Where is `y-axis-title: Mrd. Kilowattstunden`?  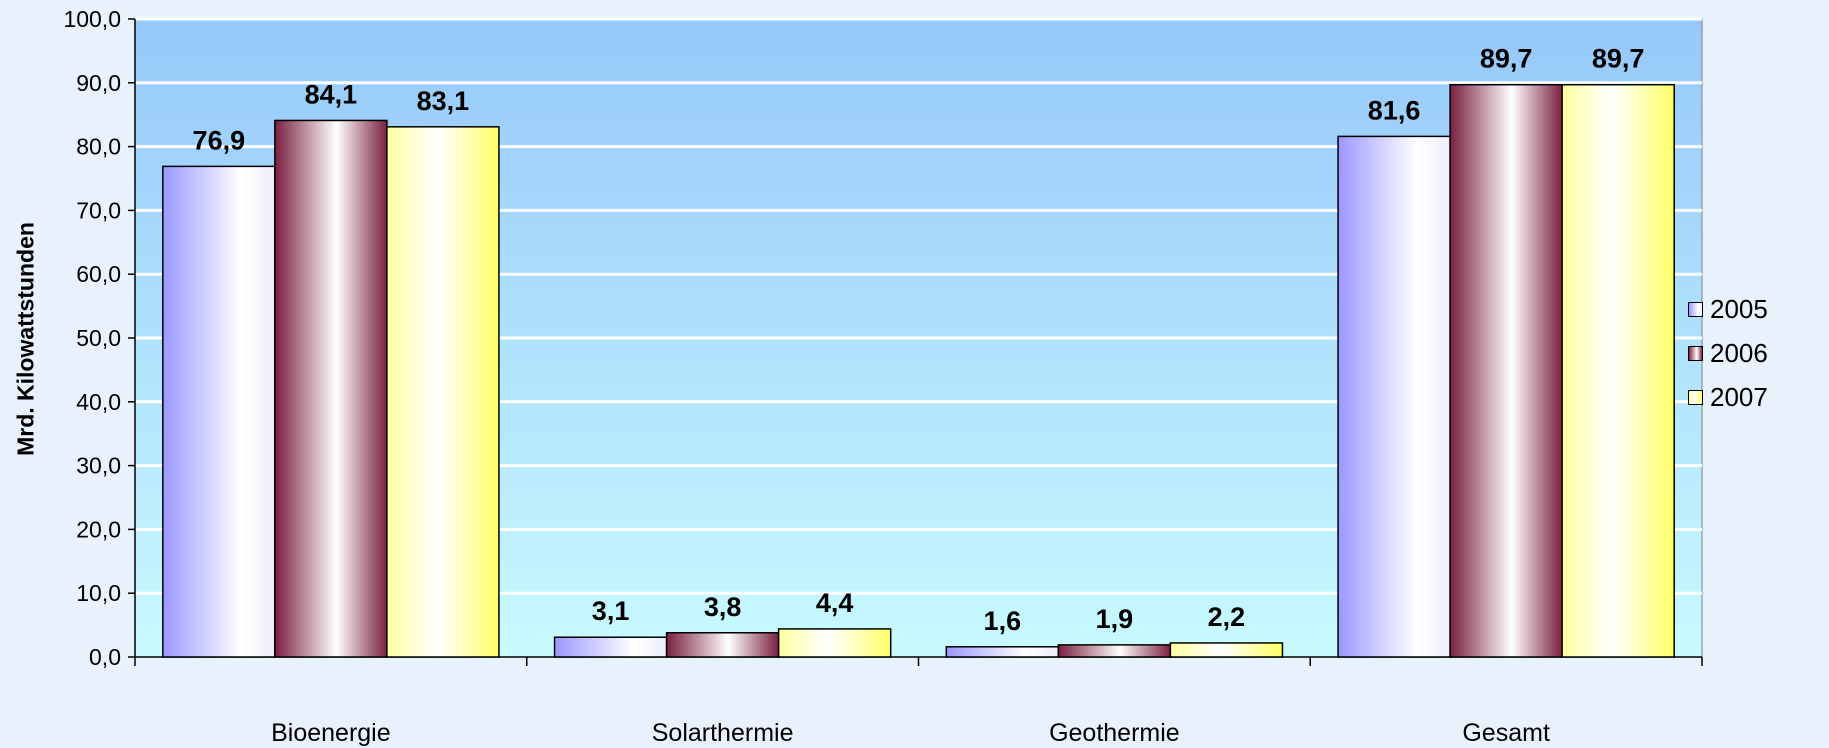
y-axis-title: Mrd. Kilowattstunden is located at coordinates (25, 339).